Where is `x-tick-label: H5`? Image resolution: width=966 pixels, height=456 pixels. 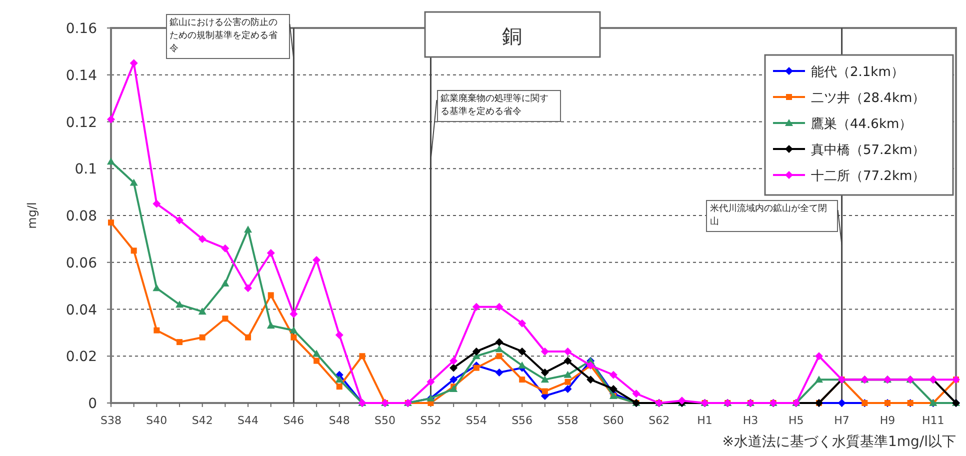 x-tick-label: H5 is located at coordinates (796, 420).